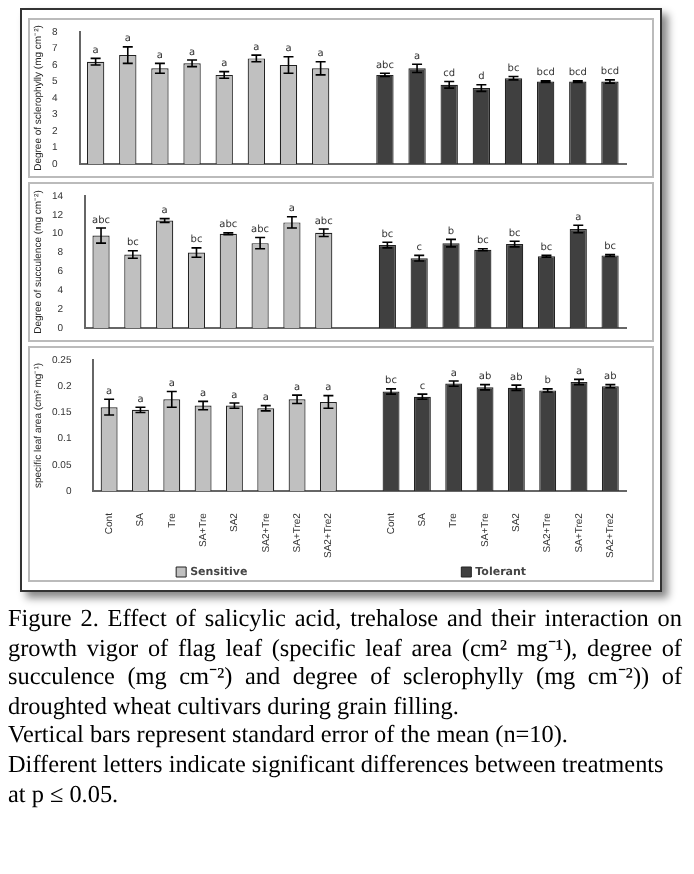 Image resolution: width=694 pixels, height=874 pixels. Describe the element at coordinates (289, 735) in the screenshot. I see `text: Vertical bars represent standard error of the mean (n=10).` at that location.